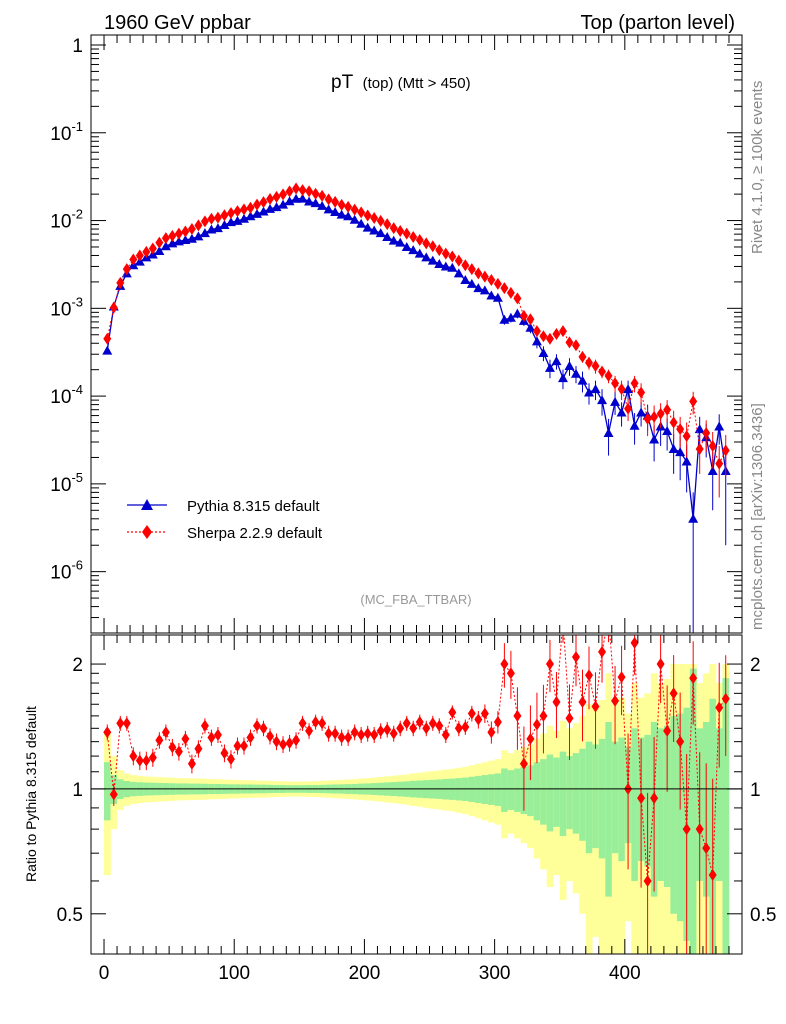 The width and height of the screenshot is (786, 1024). Describe the element at coordinates (66, 571) in the screenshot. I see `y-tick-label: 10⁻⁶` at that location.